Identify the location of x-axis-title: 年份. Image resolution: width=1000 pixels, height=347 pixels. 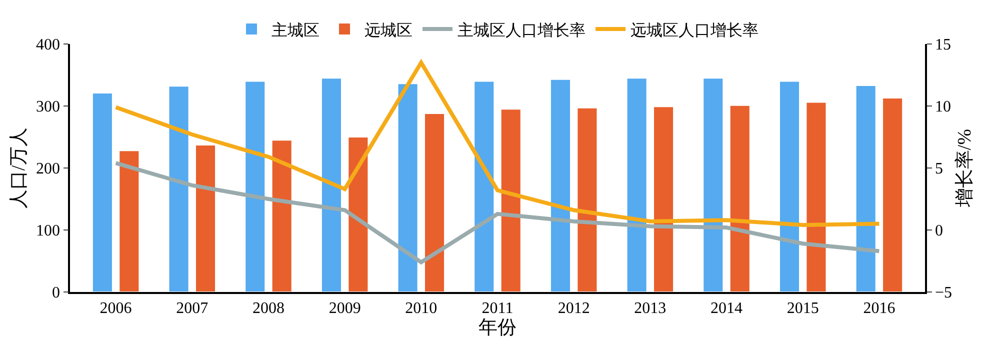
(497, 327).